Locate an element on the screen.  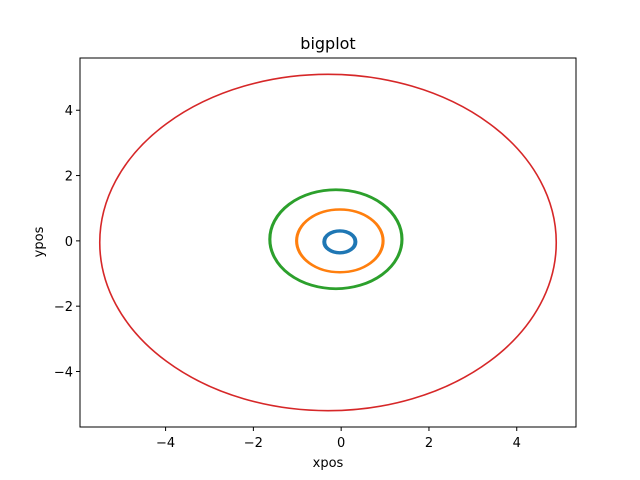
y-tick-label: −4 is located at coordinates (63, 372).